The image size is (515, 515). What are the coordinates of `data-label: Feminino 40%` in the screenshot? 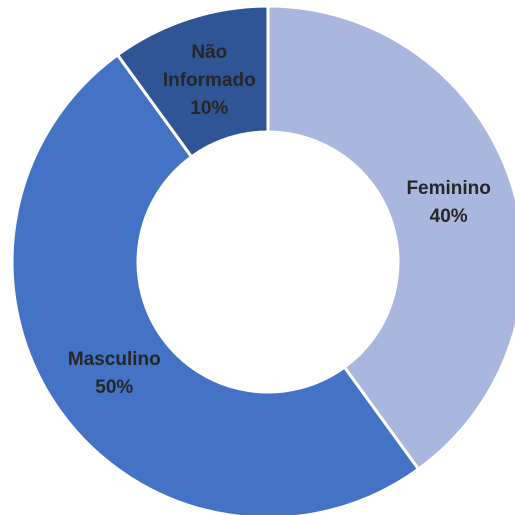 It's located at (449, 203).